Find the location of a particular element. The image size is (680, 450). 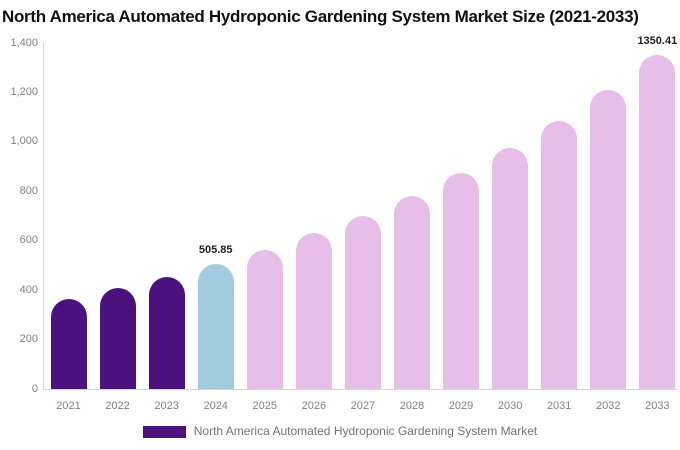

x-tick-label: 2026 is located at coordinates (314, 406).